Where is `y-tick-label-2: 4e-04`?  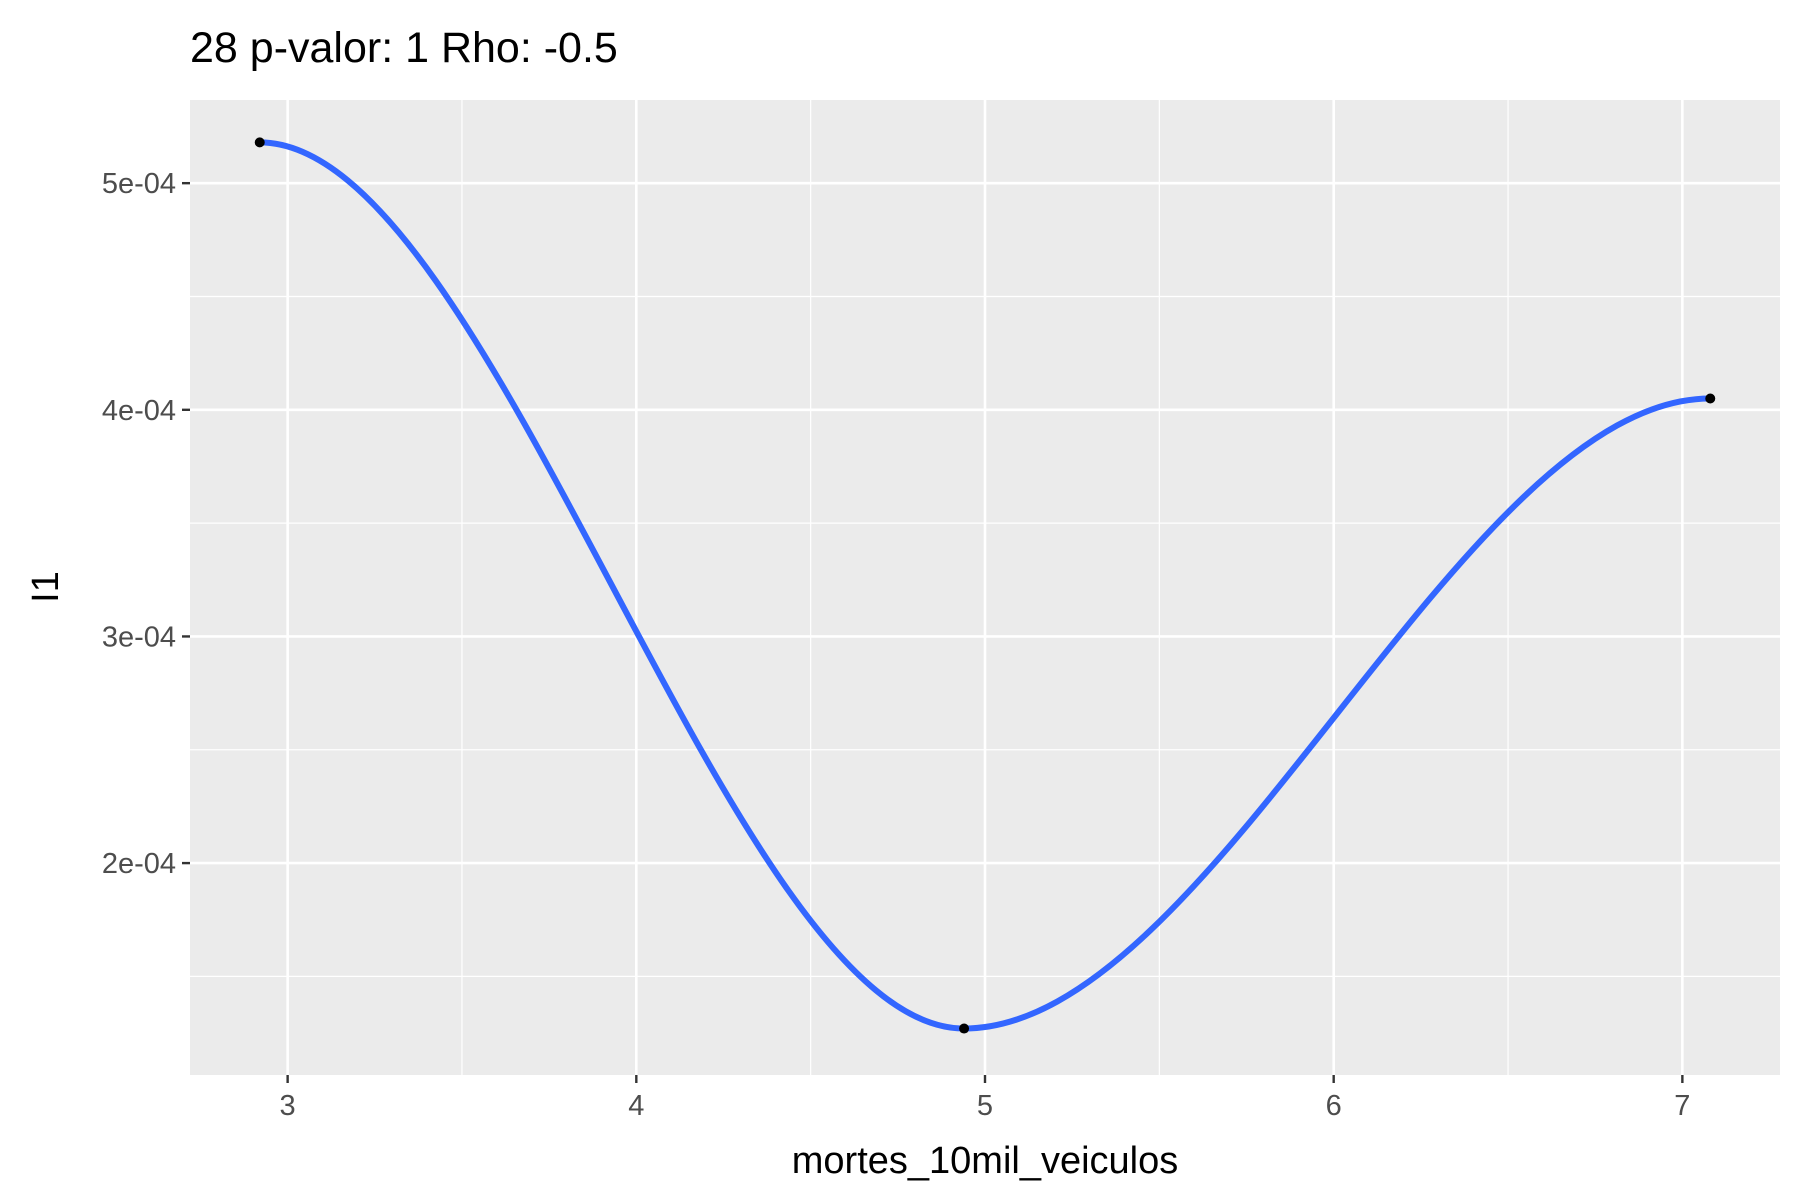
y-tick-label-2: 4e-04 is located at coordinates (139, 411).